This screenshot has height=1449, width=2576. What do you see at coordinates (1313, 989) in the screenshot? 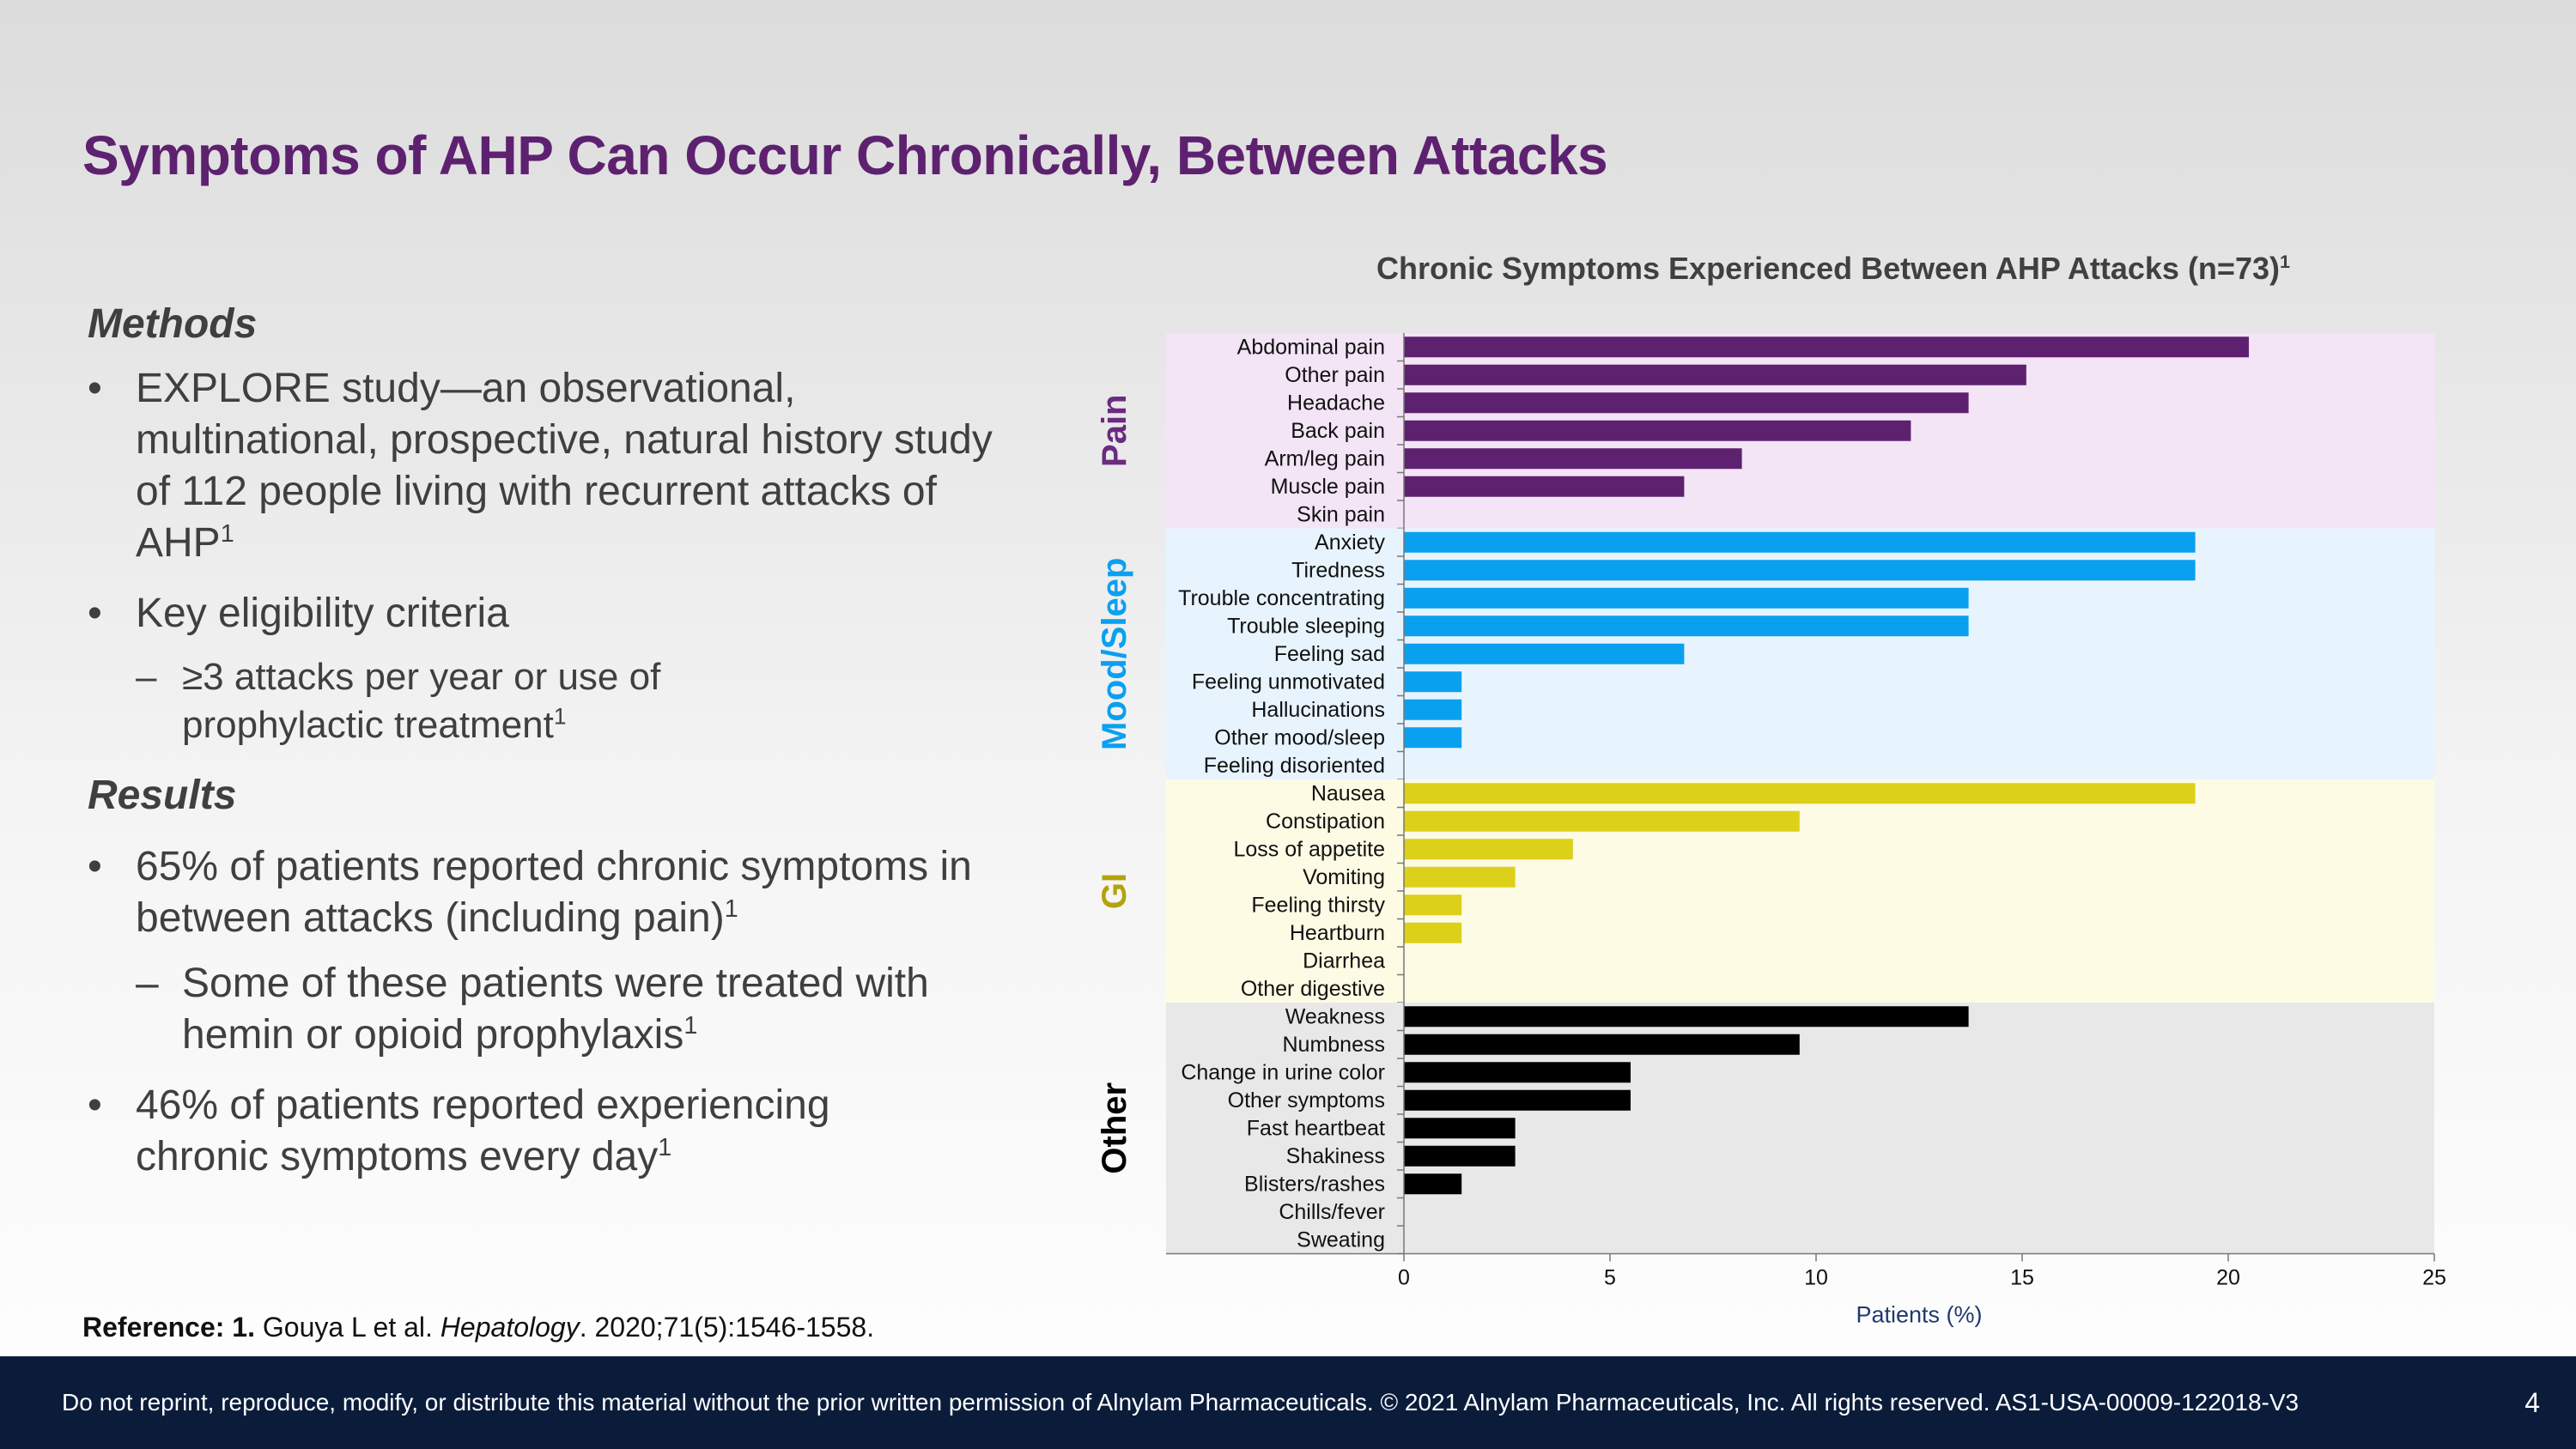
I see `category-label: Other digestive` at bounding box center [1313, 989].